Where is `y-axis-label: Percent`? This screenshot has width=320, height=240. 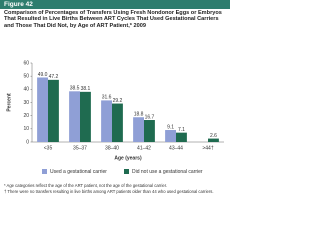
y-axis-label: Percent is located at coordinates (9, 102).